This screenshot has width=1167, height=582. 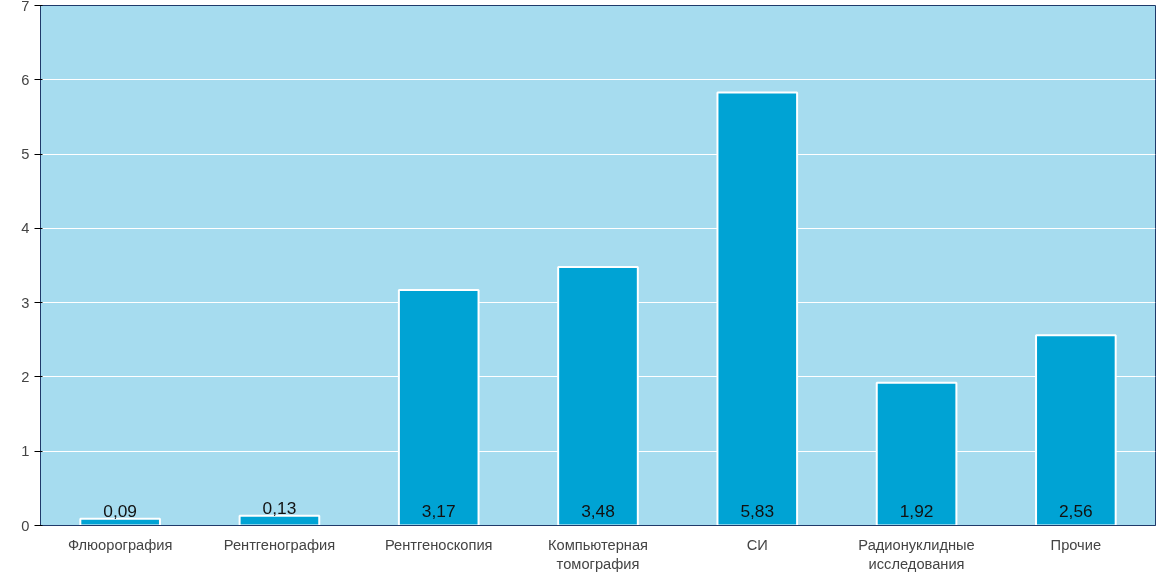 I want to click on data-label: 0,13, so click(x=279, y=507).